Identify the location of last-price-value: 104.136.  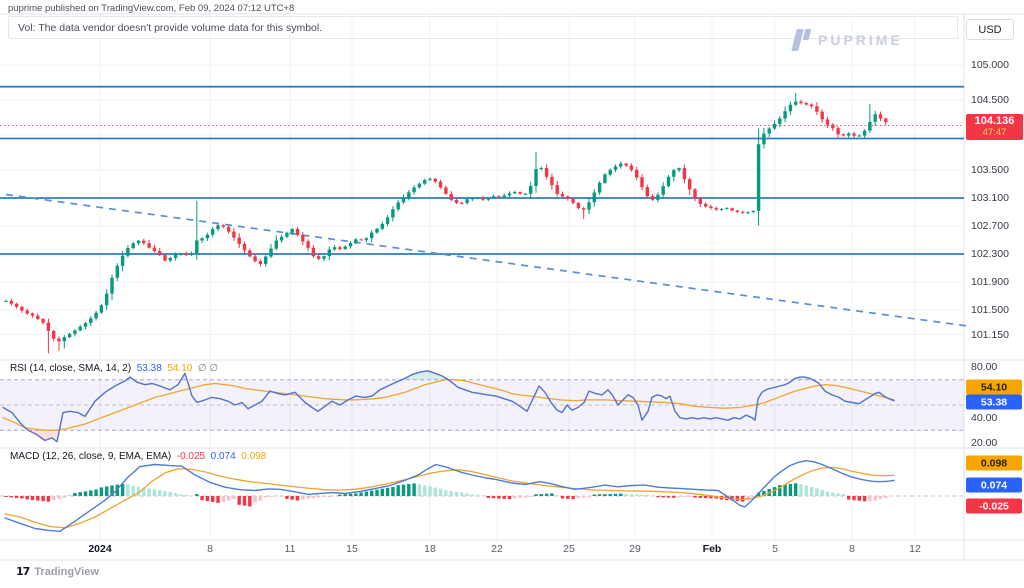
(994, 121).